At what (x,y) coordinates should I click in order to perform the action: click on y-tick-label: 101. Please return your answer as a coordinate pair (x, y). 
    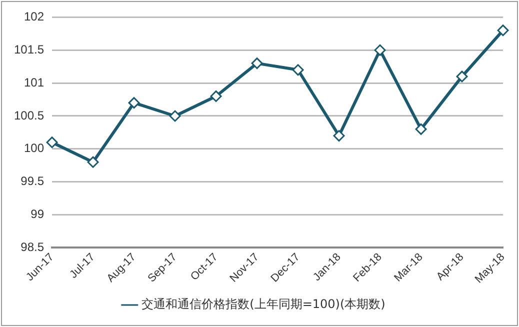
    Looking at the image, I should click on (34, 82).